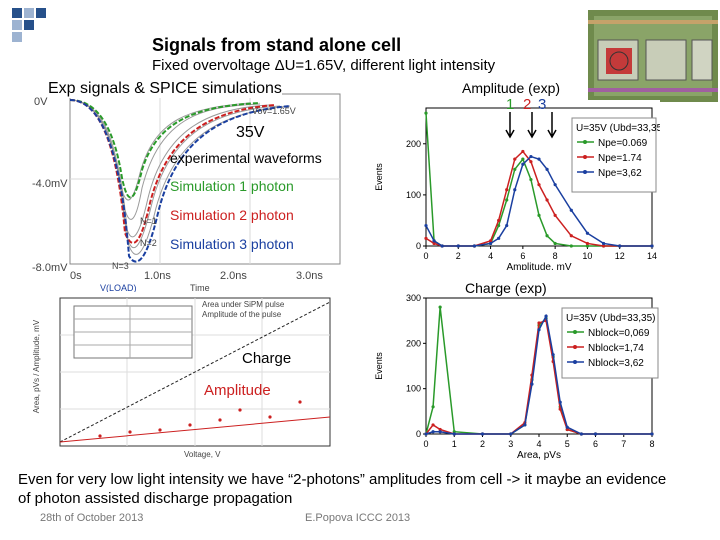 The image size is (720, 540). What do you see at coordinates (41, 102) in the screenshot?
I see `y-tick-0: 0V` at bounding box center [41, 102].